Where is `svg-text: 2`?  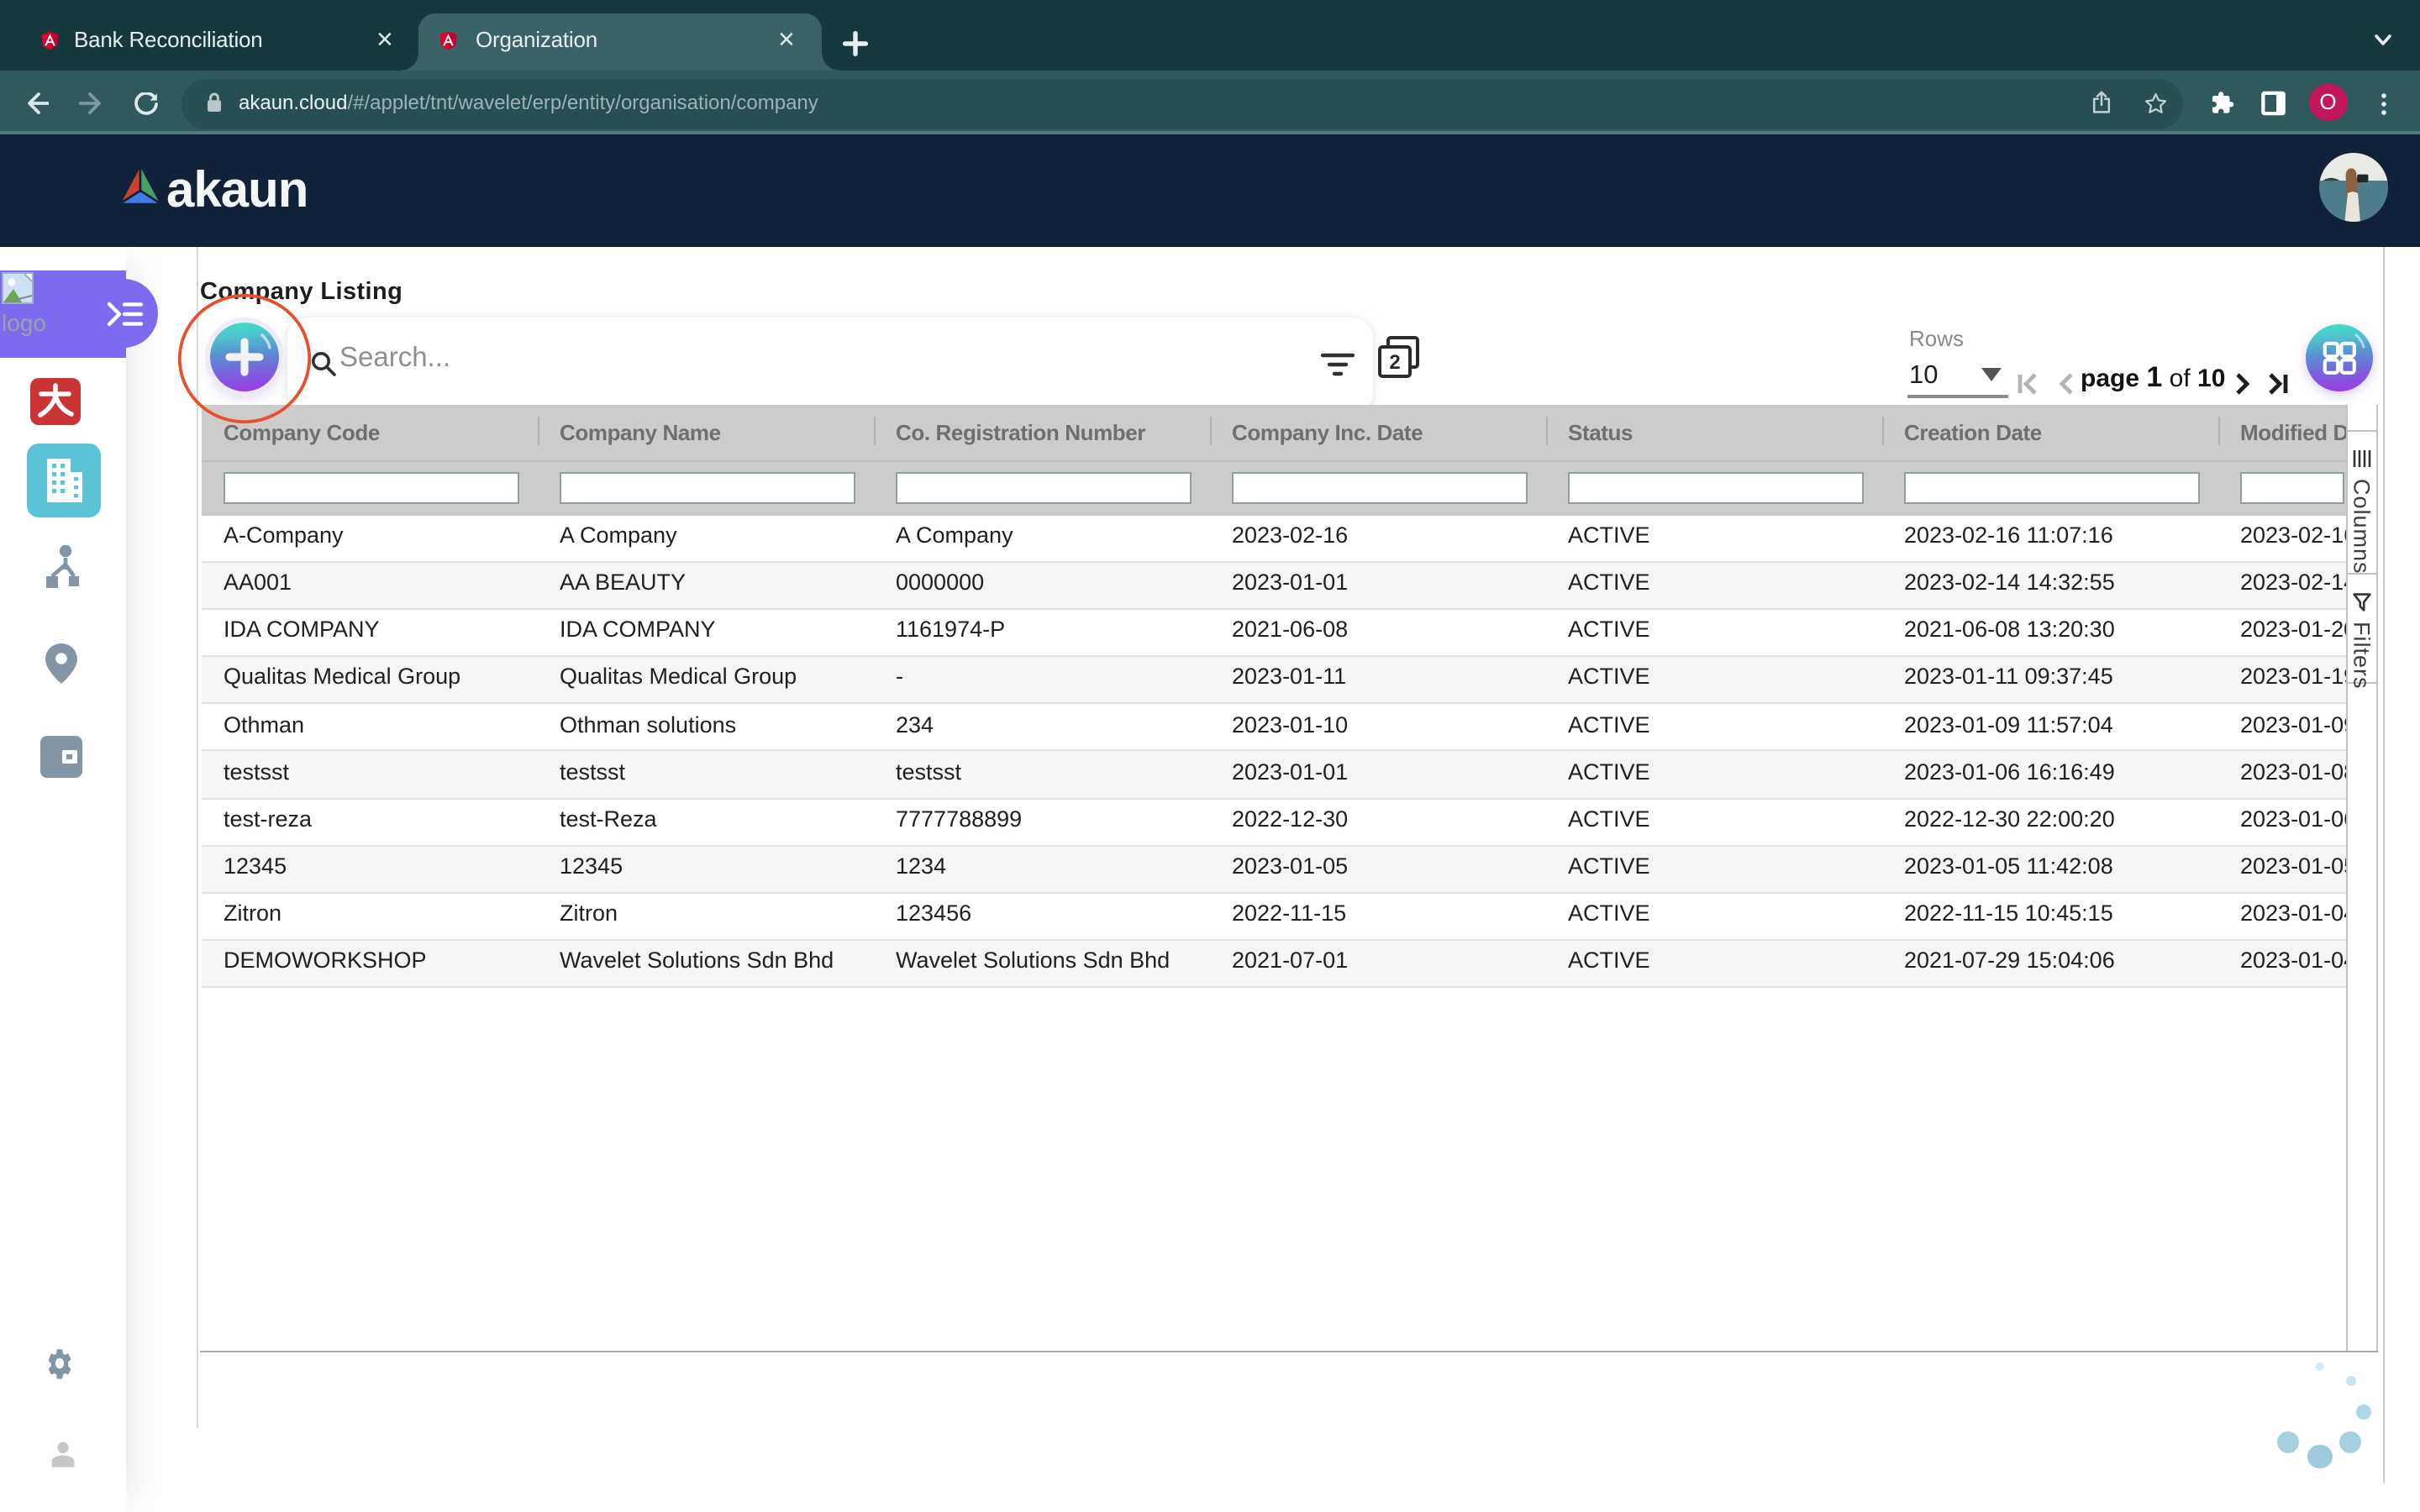
svg-text: 2 is located at coordinates (1394, 362).